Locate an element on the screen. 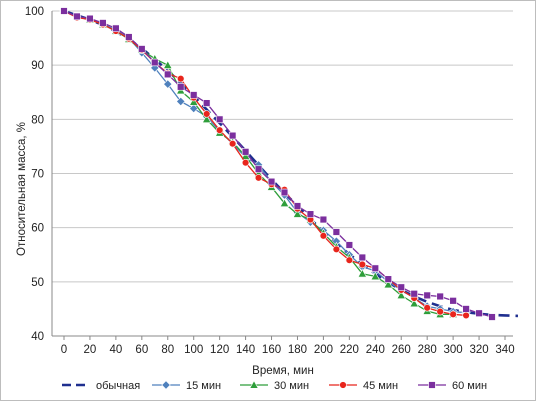 This screenshot has width=536, height=401. x-axis-label: Время, мин is located at coordinates (283, 371).